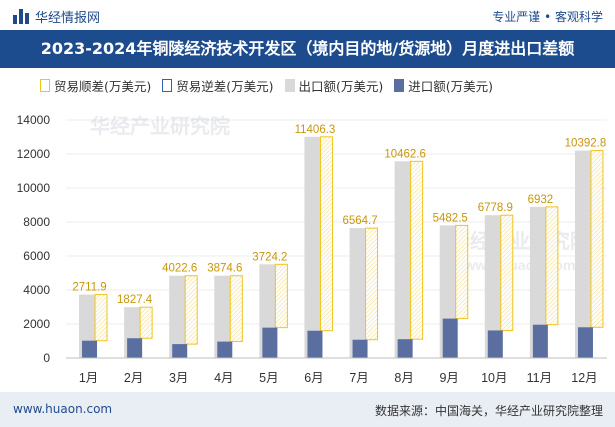 This screenshot has width=615, height=427. Describe the element at coordinates (315, 130) in the screenshot. I see `surplus-data-label: 11406.3` at that location.